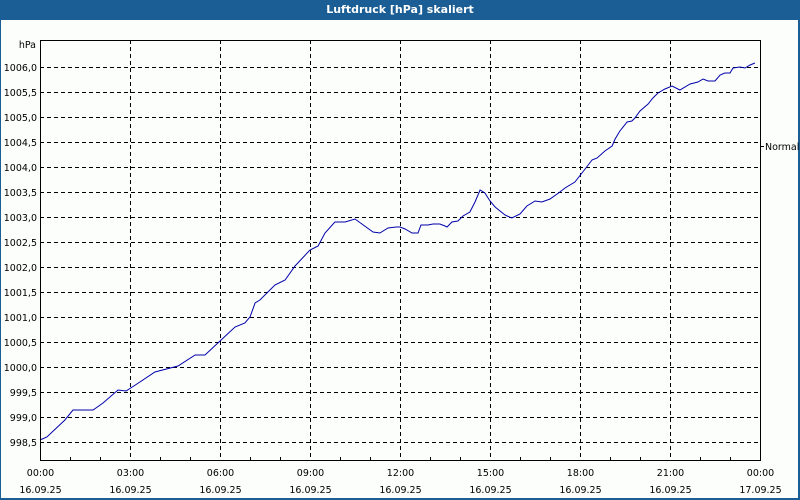 The width and height of the screenshot is (800, 500). What do you see at coordinates (20, 168) in the screenshot?
I see `y-tick-label: 1004,0` at bounding box center [20, 168].